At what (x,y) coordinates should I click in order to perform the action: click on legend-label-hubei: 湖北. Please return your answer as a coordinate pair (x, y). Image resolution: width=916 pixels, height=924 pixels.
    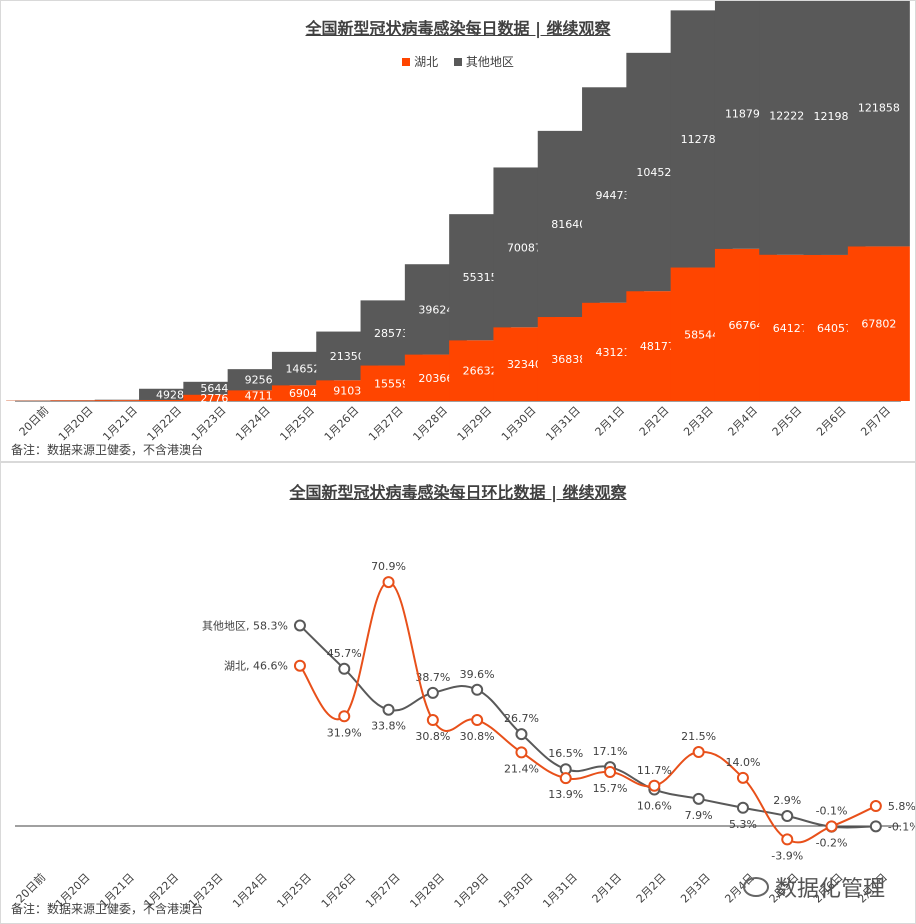
    Looking at the image, I should click on (426, 62).